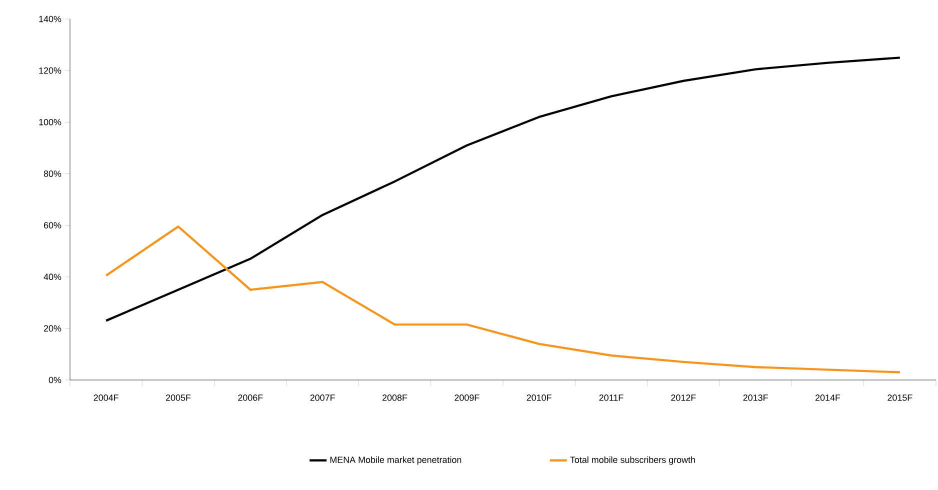 This screenshot has width=938, height=490. I want to click on y-tick-label: 120%, so click(50, 70).